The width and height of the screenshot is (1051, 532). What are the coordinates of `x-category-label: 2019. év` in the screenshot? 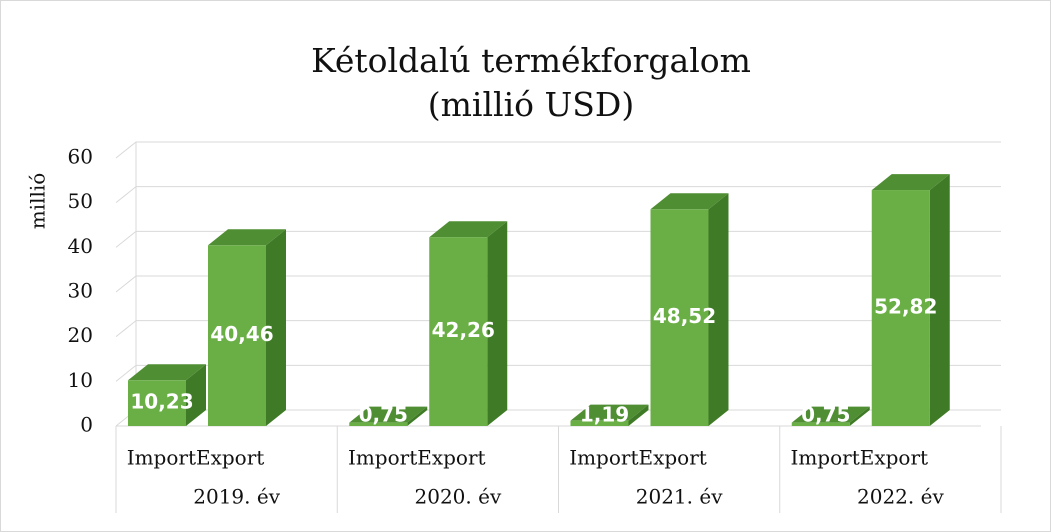 It's located at (236, 497).